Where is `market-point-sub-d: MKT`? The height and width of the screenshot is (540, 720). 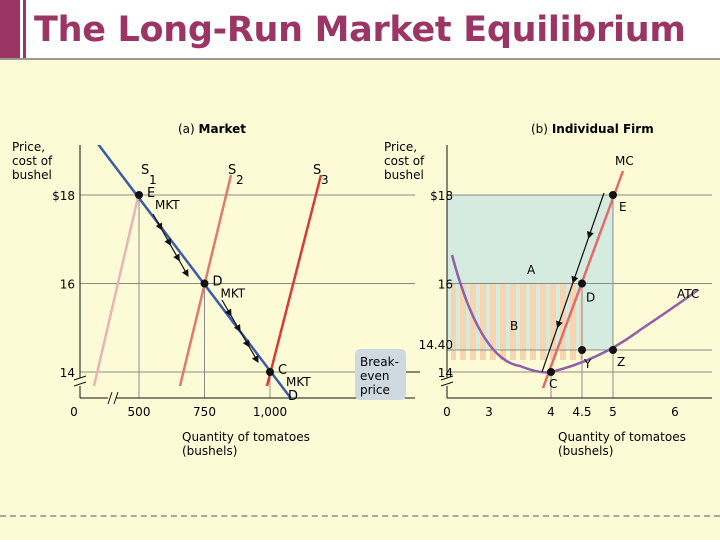
market-point-sub-d: MKT is located at coordinates (233, 294).